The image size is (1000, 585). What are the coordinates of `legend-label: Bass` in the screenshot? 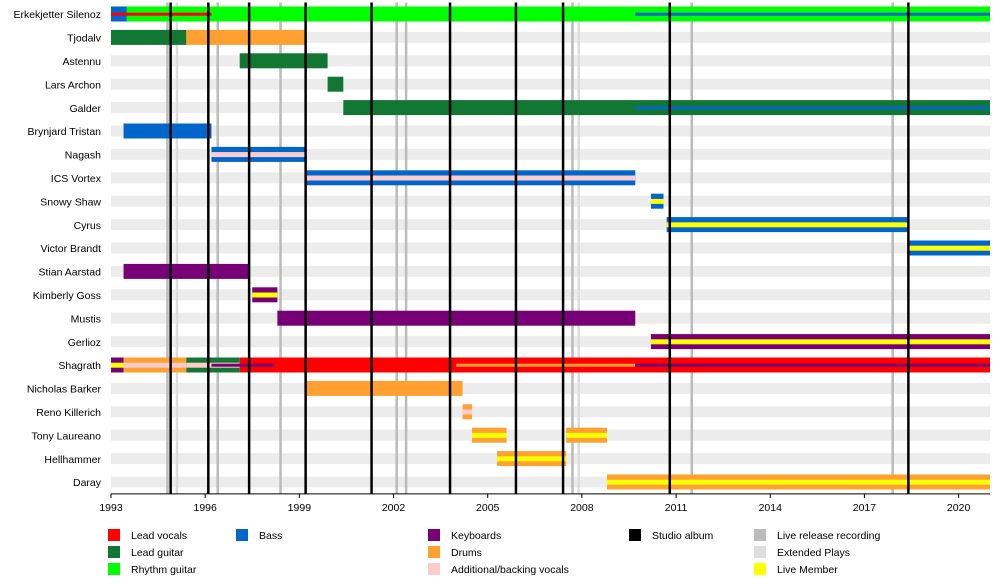 It's located at (270, 536).